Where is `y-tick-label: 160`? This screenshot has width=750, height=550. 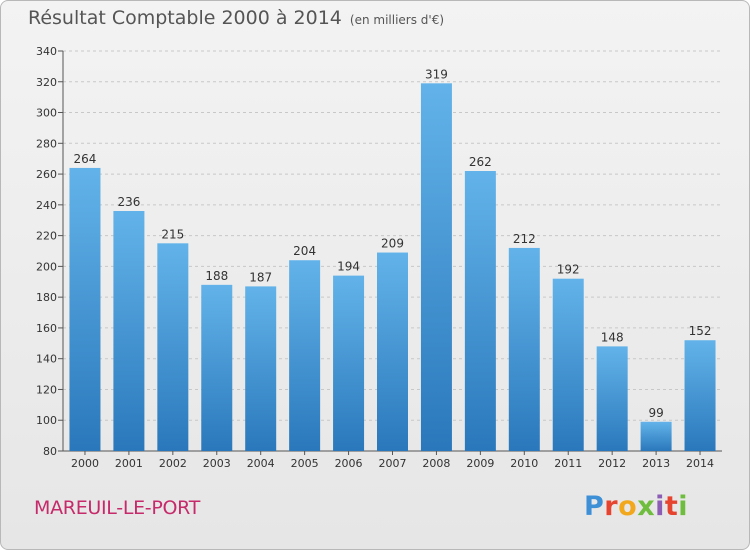 y-tick-label: 160 is located at coordinates (46, 328).